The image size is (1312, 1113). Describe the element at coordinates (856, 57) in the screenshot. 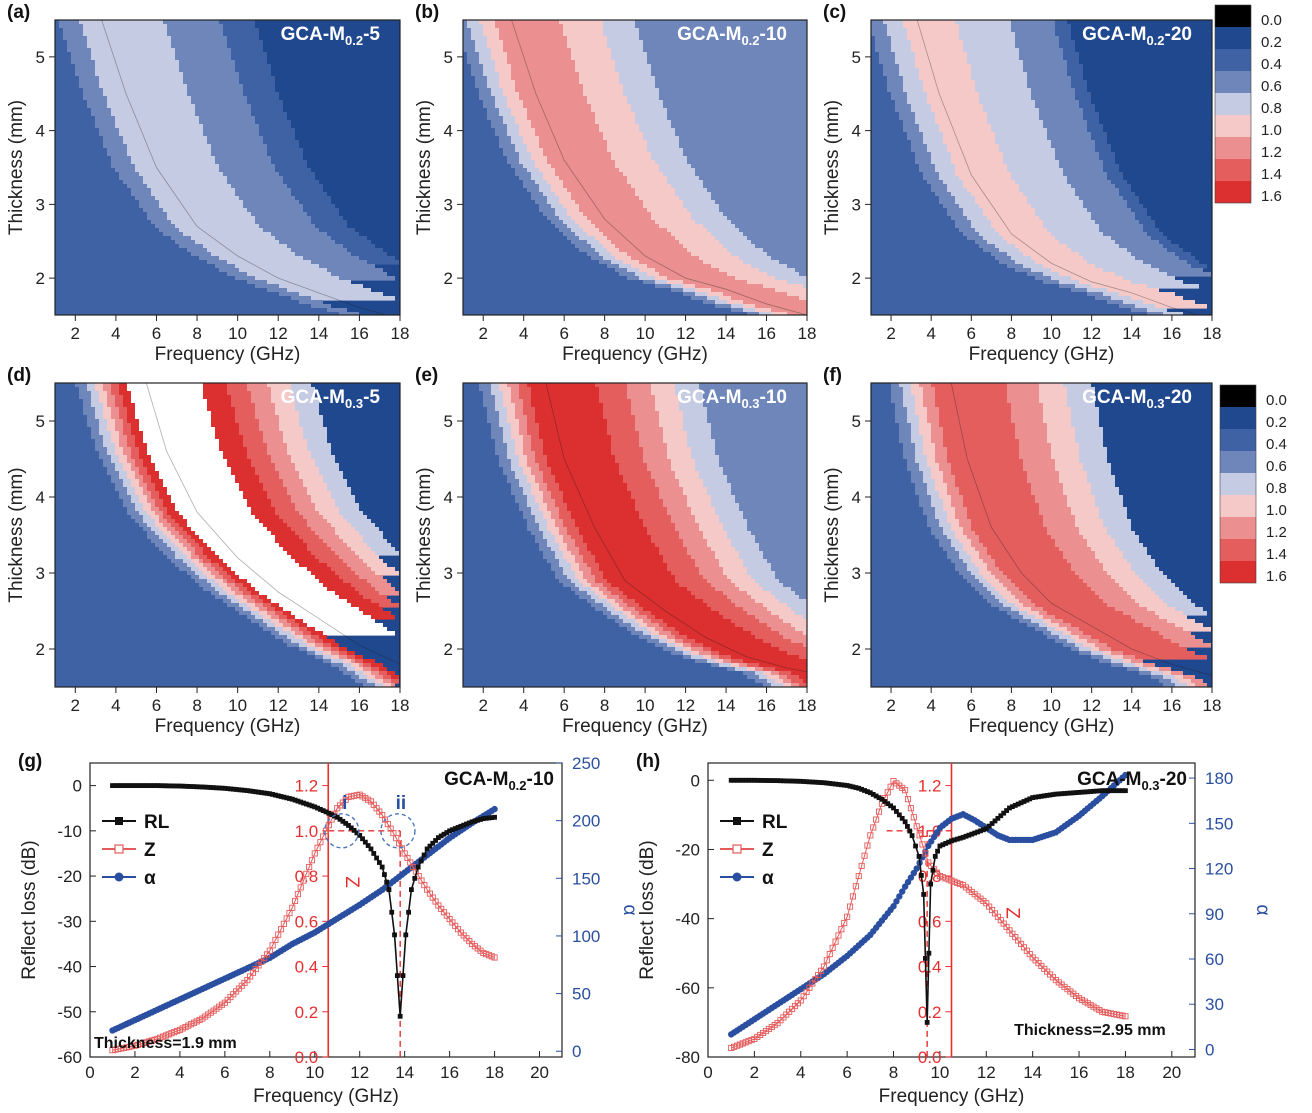

I see `y-tick-label: 5` at that location.